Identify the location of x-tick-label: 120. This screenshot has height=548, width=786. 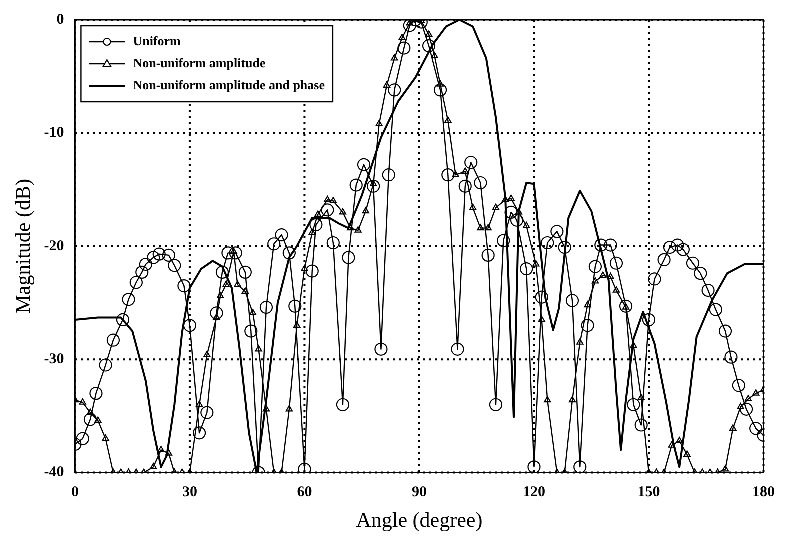
(534, 492).